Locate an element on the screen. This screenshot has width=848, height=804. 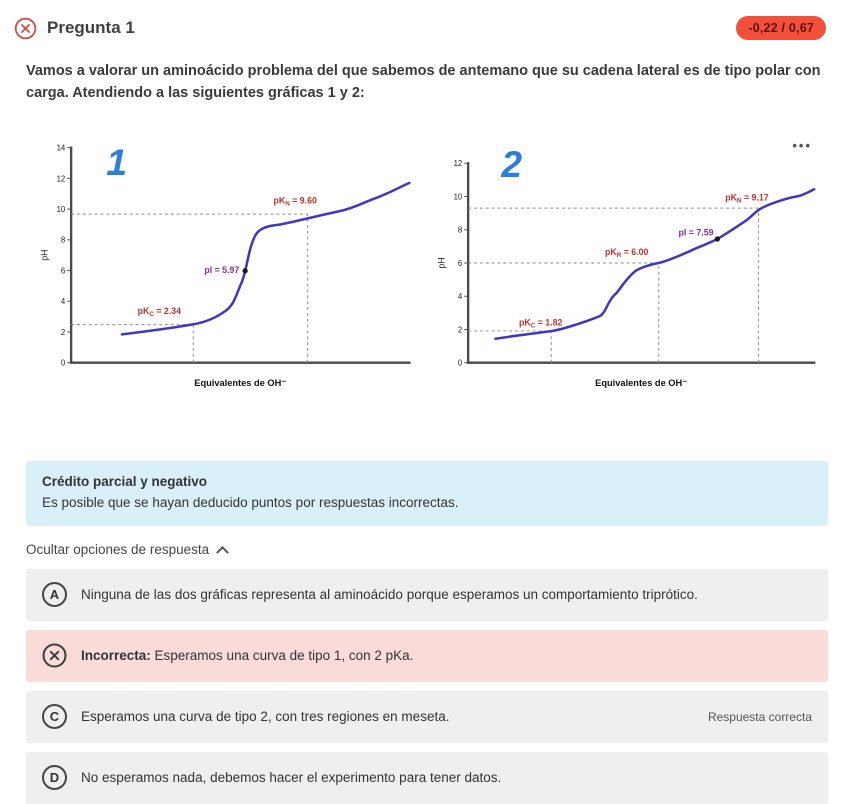
pkr-annotation-2: pKR = 6.00 is located at coordinates (627, 253).